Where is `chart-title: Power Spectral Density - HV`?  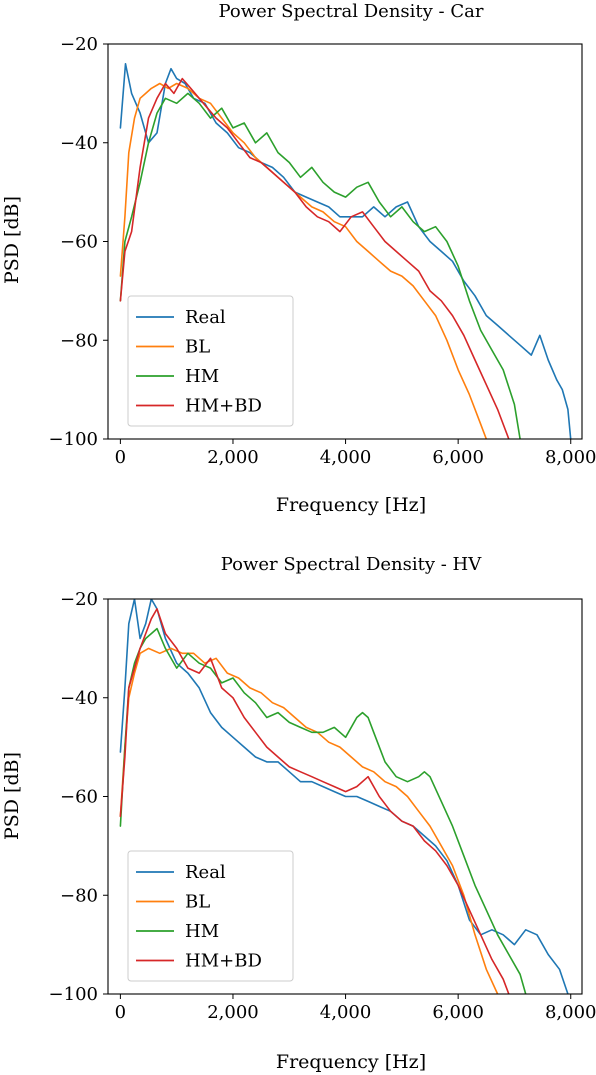
chart-title: Power Spectral Density - HV is located at coordinates (352, 564).